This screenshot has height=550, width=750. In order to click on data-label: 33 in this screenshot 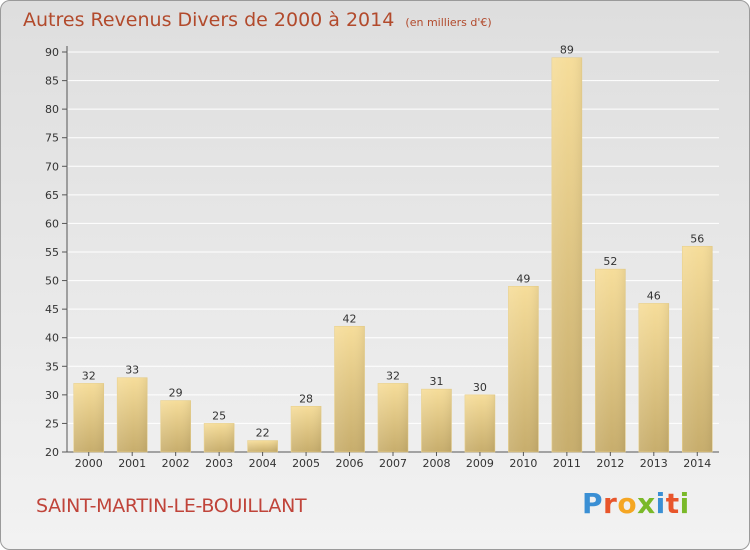, I will do `click(132, 370)`.